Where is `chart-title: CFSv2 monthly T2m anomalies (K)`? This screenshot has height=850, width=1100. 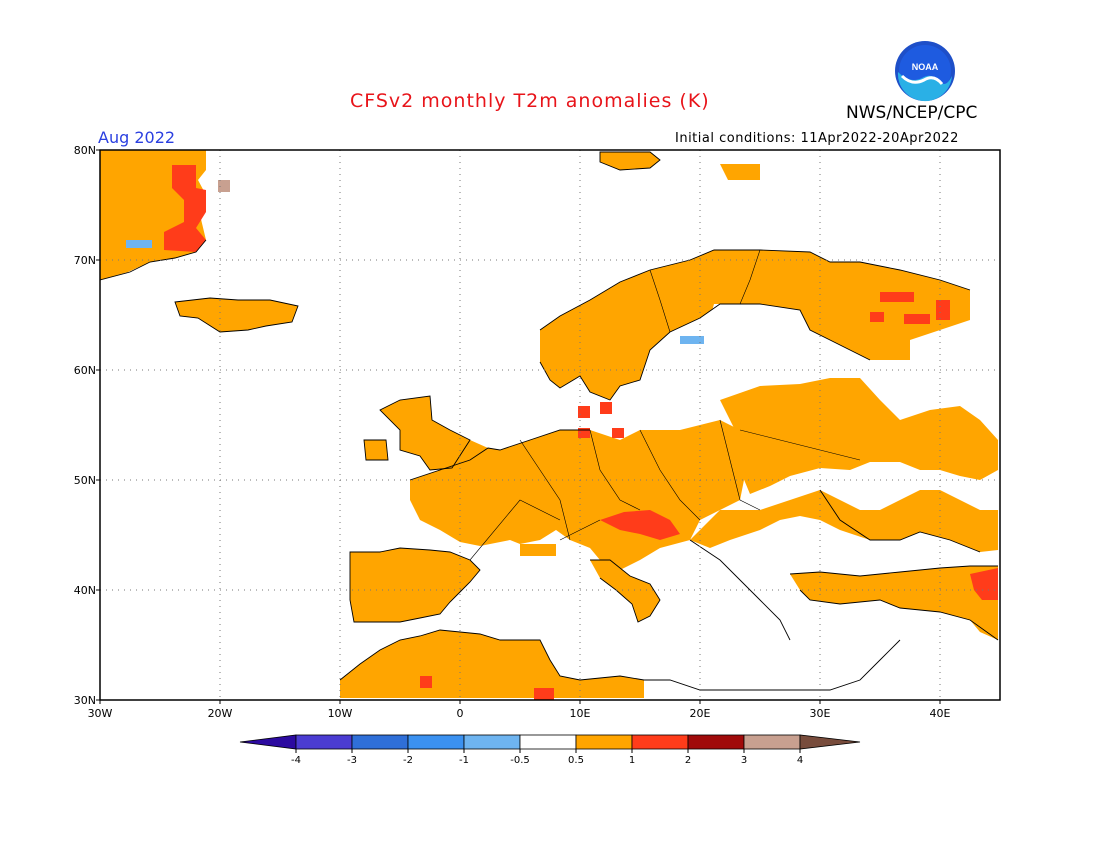
chart-title: CFSv2 monthly T2m anomalies (K) is located at coordinates (530, 101).